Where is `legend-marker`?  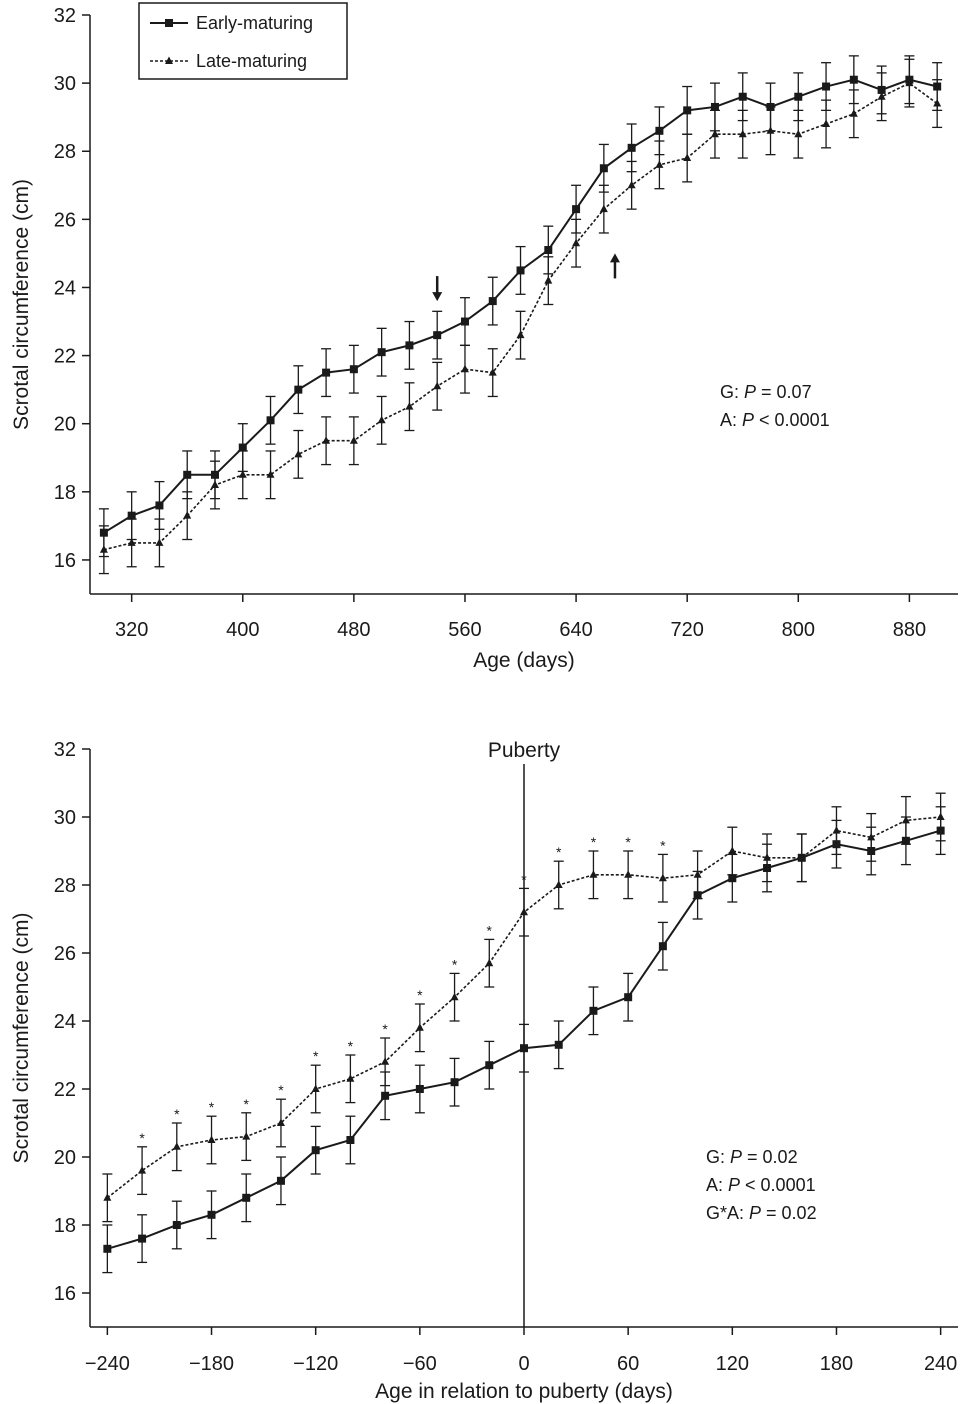
legend-marker is located at coordinates (169, 23).